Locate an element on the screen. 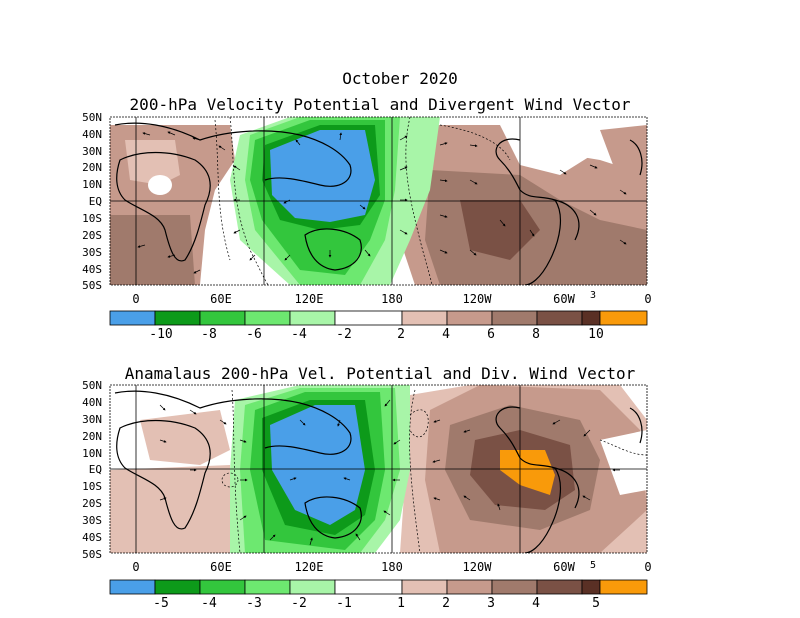 The image size is (800, 618). vector-scale-label: 3 is located at coordinates (593, 295).